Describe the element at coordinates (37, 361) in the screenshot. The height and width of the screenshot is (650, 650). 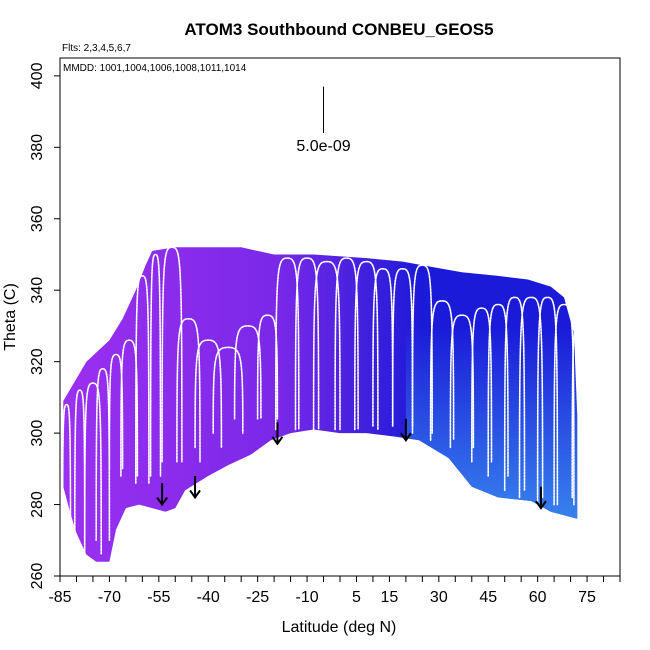
I see `y-tick-label: 320` at that location.